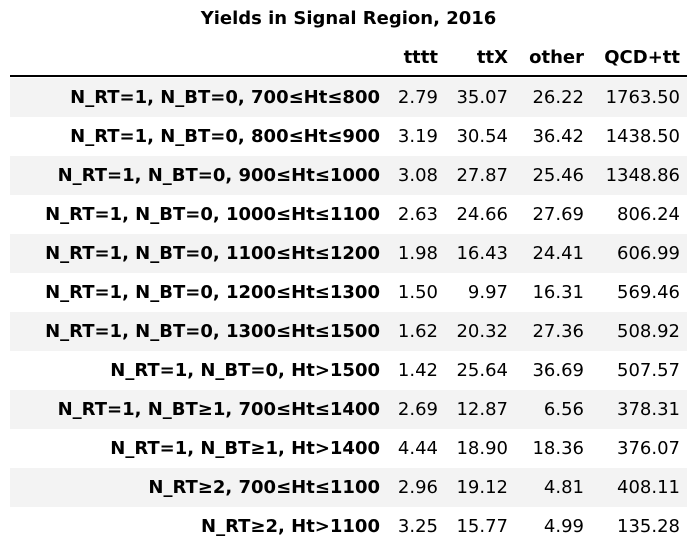 The height and width of the screenshot is (546, 697). Describe the element at coordinates (482, 448) in the screenshot. I see `cell-ttx: 18.90` at that location.